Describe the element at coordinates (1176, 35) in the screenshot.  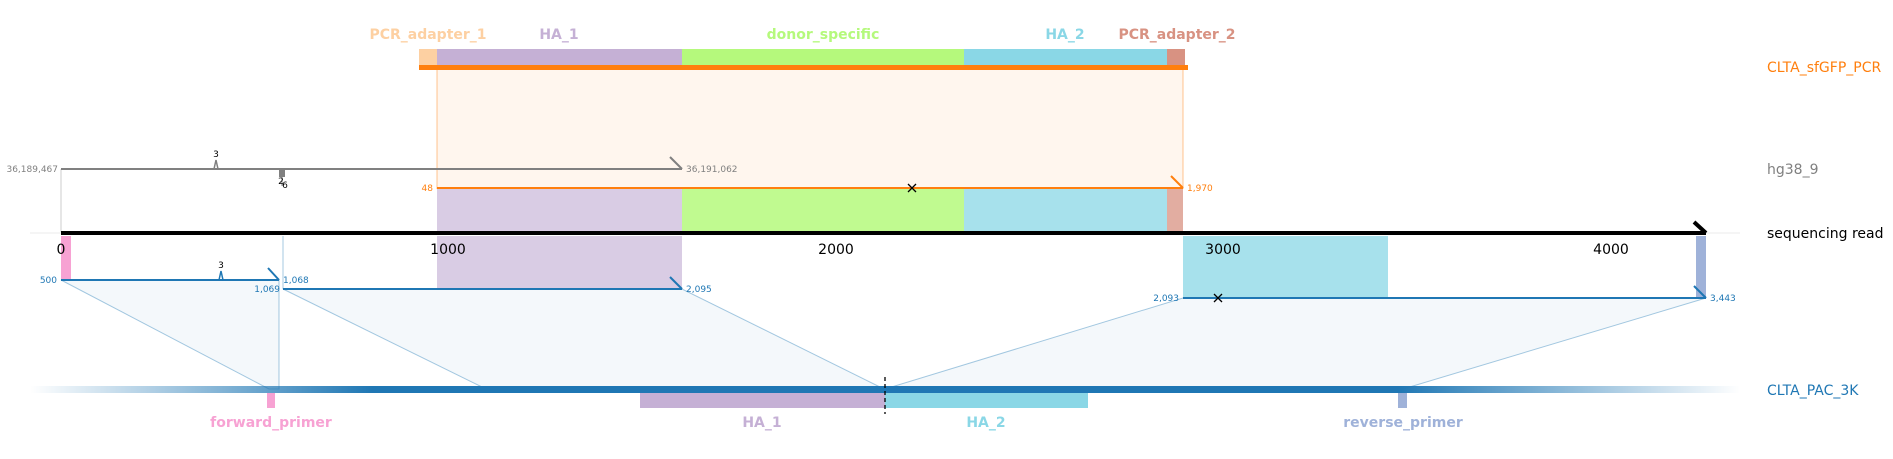
I see `pcr-feature-label-adapter2: PCR_adapter_2` at that location.